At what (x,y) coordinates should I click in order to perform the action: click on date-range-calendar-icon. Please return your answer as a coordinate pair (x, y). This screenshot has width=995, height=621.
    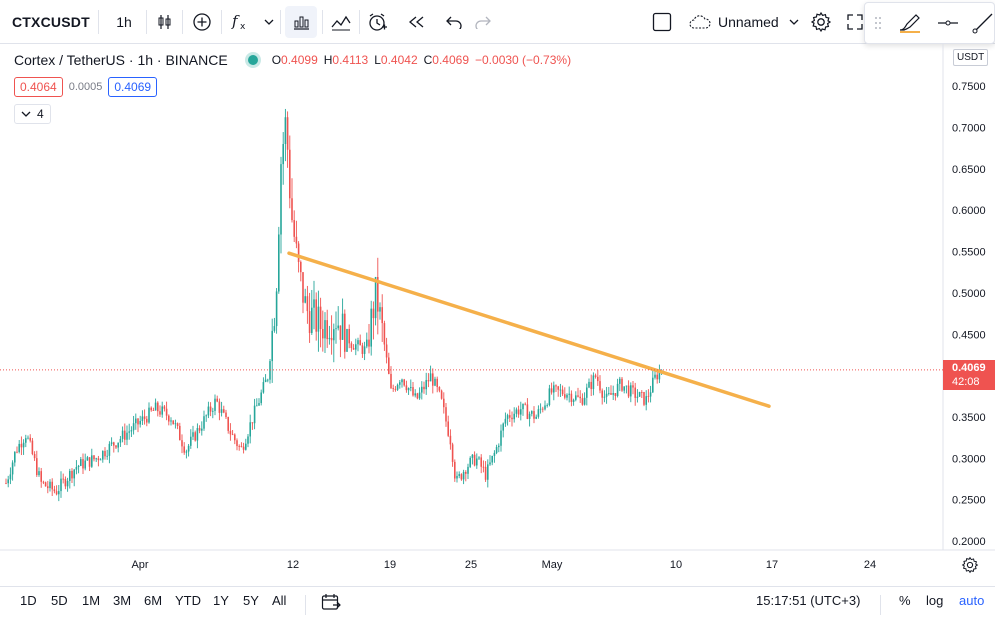
    Looking at the image, I should click on (331, 604).